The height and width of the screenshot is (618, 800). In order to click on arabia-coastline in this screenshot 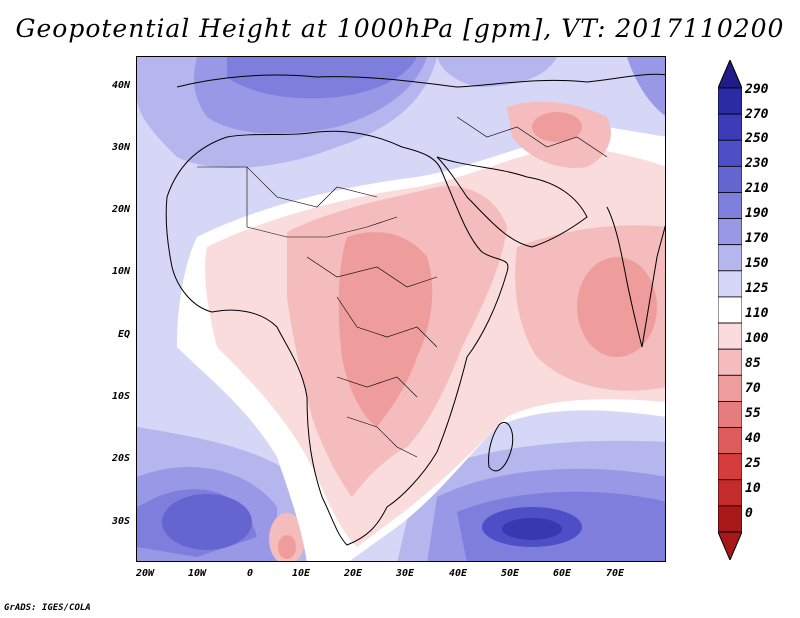, I will do `click(512, 202)`.